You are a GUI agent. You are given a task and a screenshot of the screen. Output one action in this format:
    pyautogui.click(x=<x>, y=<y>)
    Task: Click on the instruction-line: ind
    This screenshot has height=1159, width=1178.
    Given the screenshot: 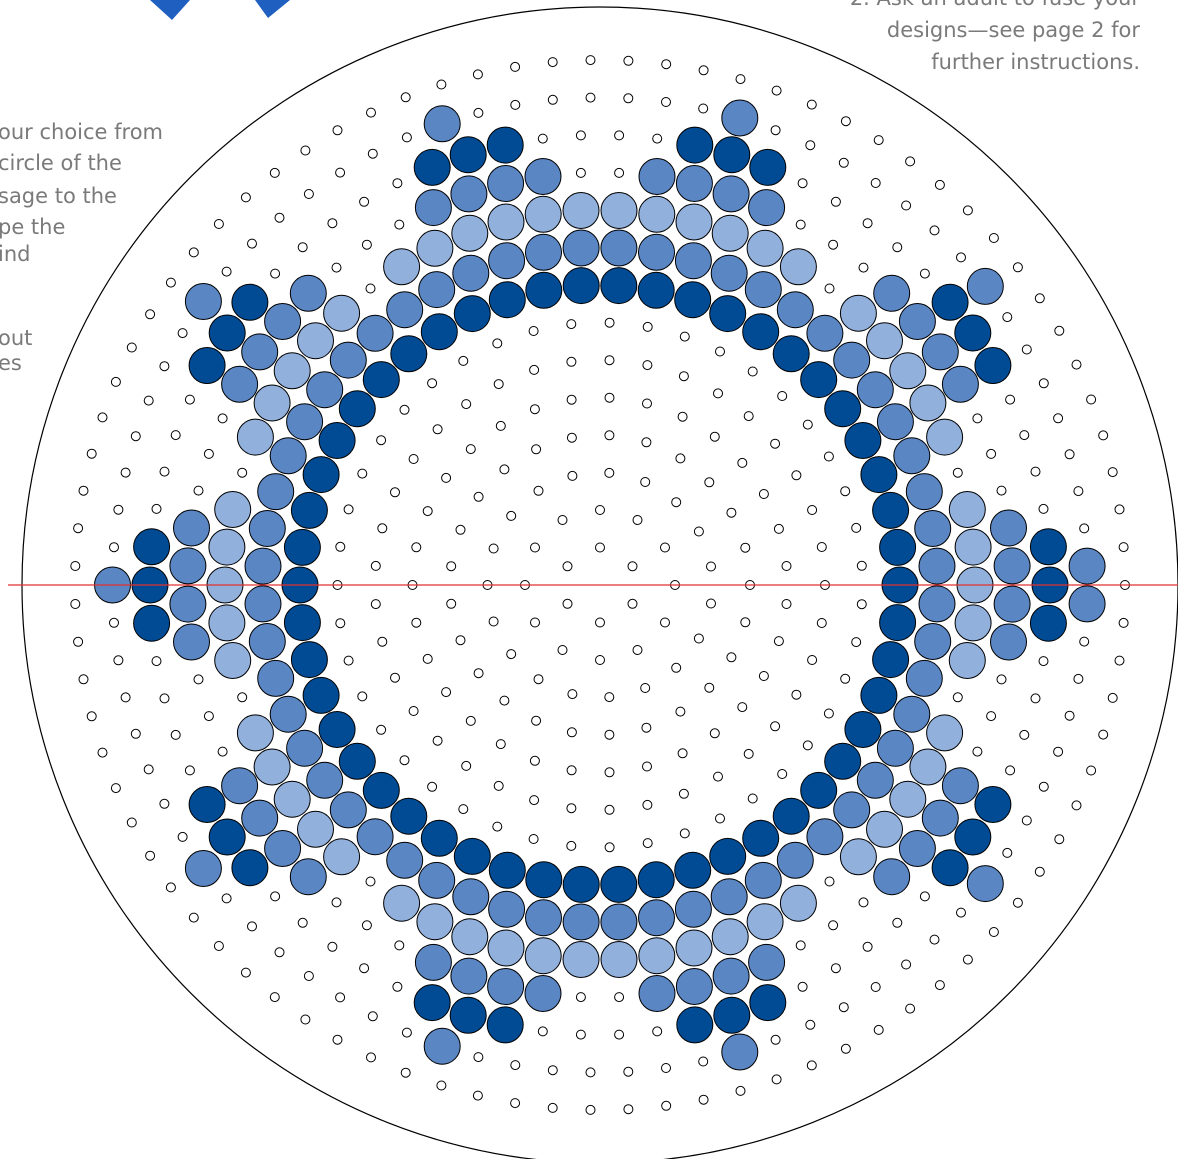 What is the action you would take?
    pyautogui.click(x=15, y=254)
    